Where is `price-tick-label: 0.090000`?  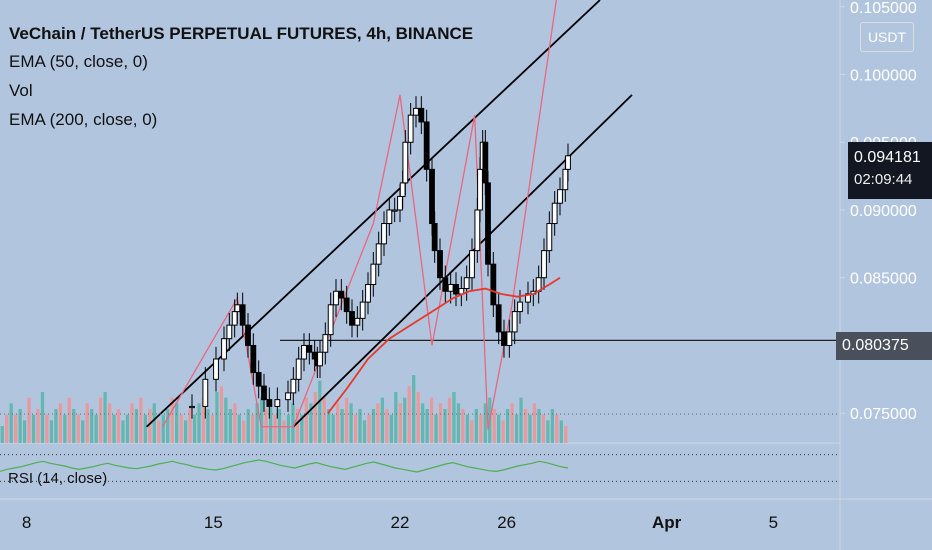 price-tick-label: 0.090000 is located at coordinates (883, 211).